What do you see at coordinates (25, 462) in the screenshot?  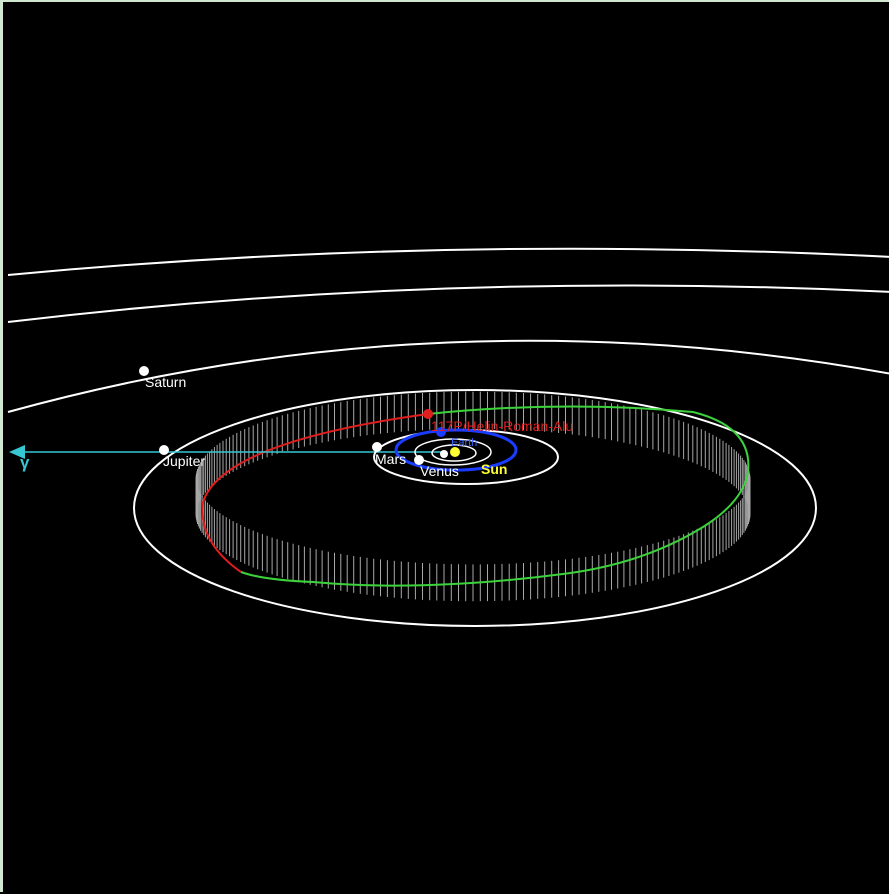 I see `vernal-equinox-label: γ` at bounding box center [25, 462].